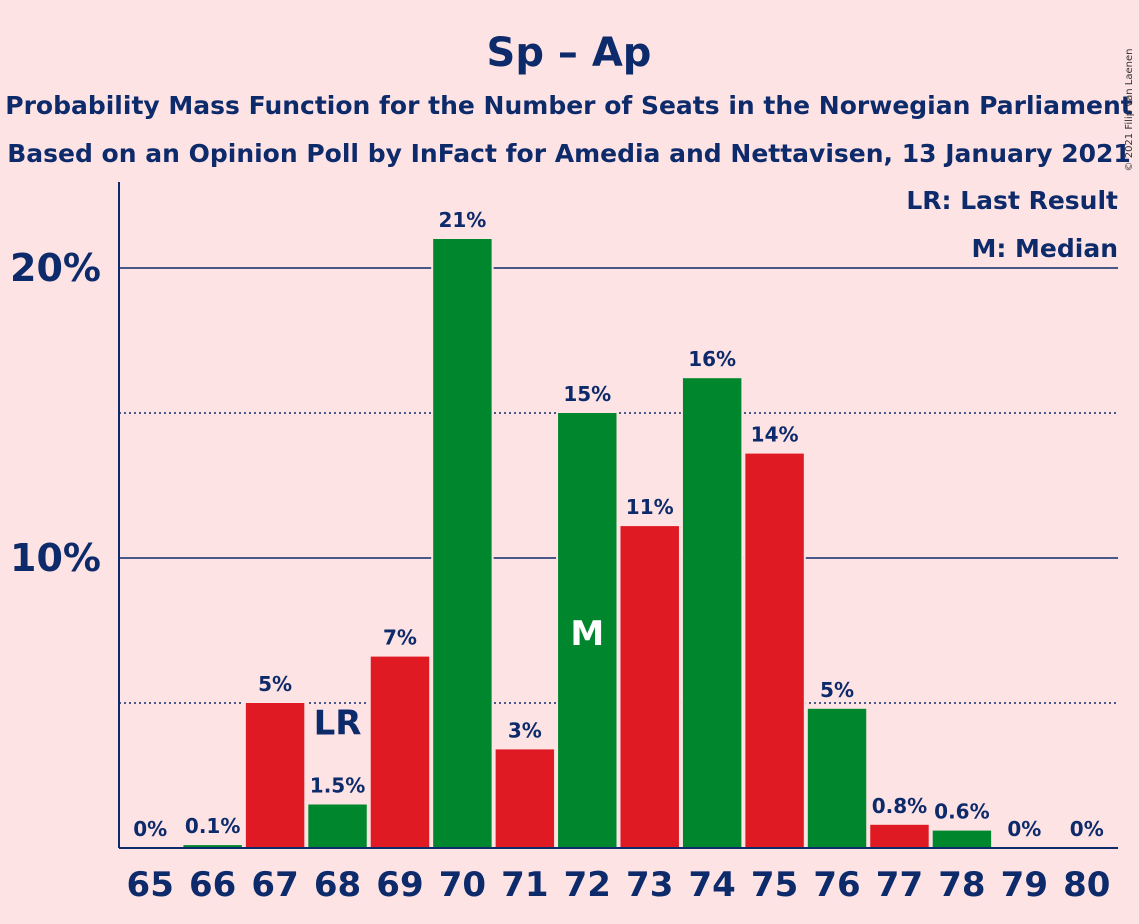 The width and height of the screenshot is (1139, 924). What do you see at coordinates (462, 885) in the screenshot?
I see `x-tick-label: 70` at bounding box center [462, 885].